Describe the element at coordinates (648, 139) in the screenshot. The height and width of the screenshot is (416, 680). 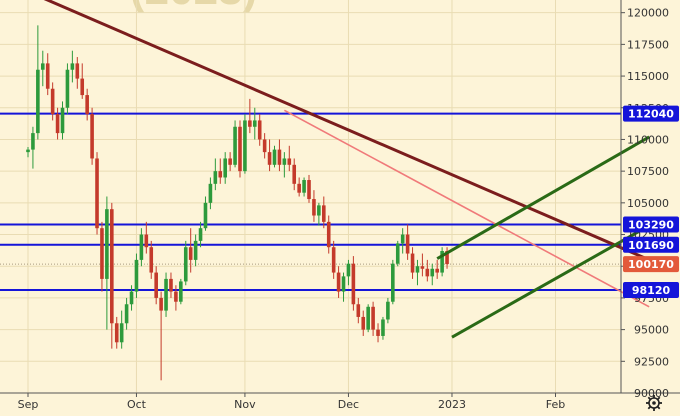
I see `y-tick-label: 110000` at that location.